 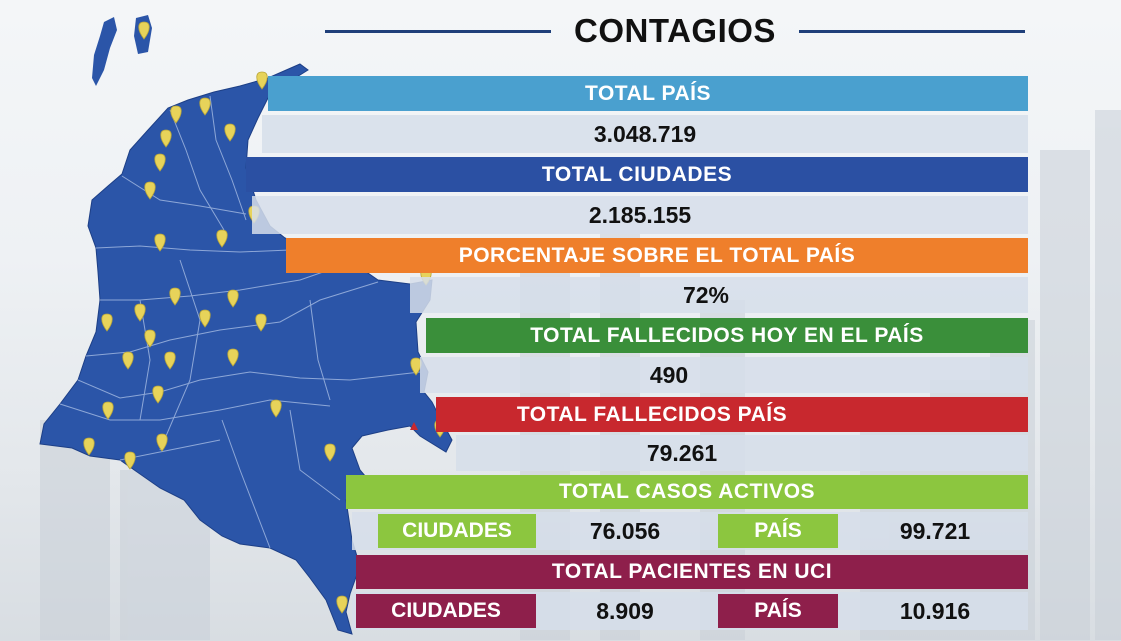 I want to click on porcentaje-header: PORCENTAJE SOBRE EL TOTAL PAÍS, so click(x=657, y=255).